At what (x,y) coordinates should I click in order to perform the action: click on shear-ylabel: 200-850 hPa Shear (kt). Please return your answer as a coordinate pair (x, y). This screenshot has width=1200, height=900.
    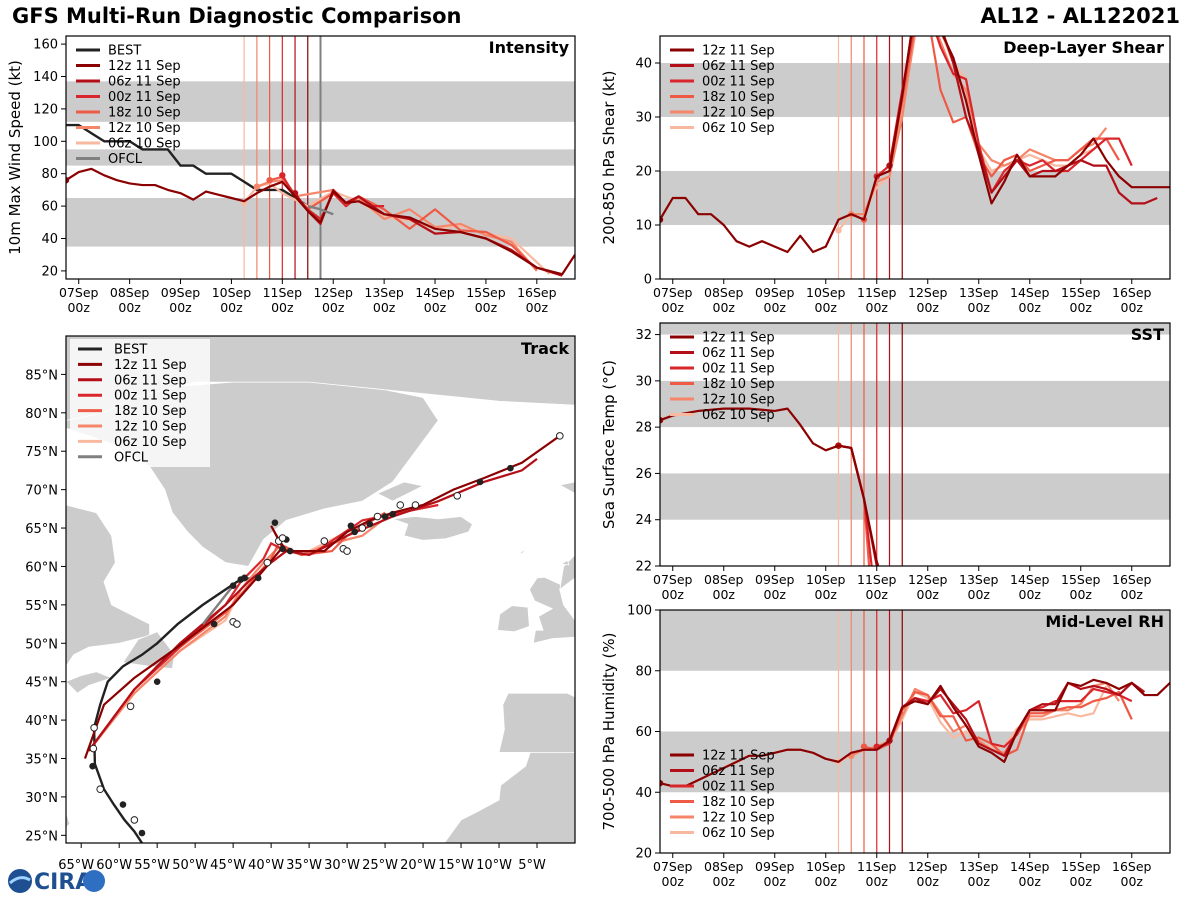
    Looking at the image, I should click on (609, 158).